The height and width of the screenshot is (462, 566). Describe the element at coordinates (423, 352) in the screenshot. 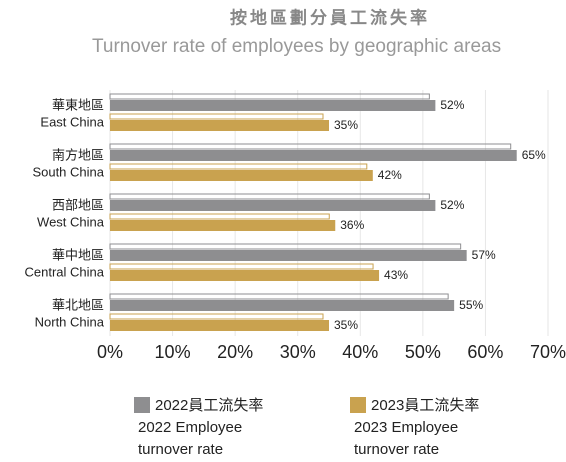

I see `x-tick-label: 50%` at that location.